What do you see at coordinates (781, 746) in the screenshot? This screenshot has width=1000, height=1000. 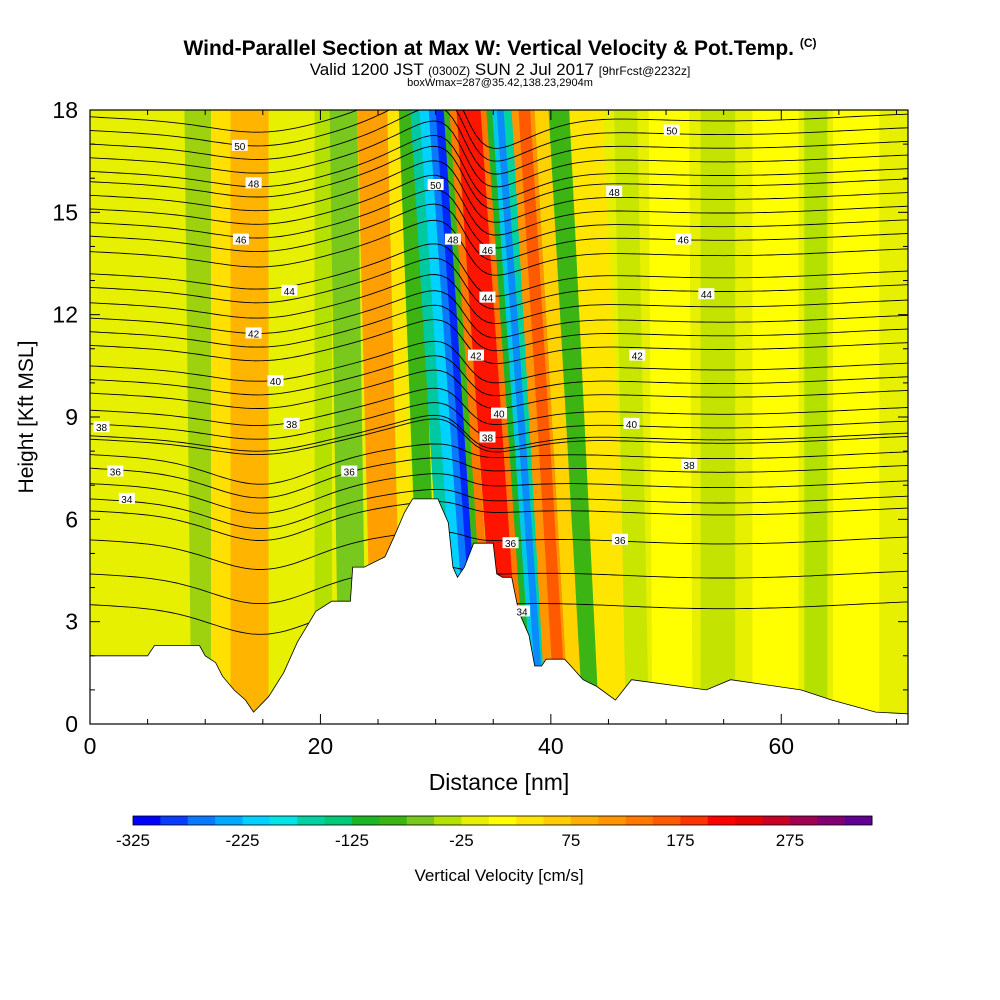 I see `x-tick-label: 60` at bounding box center [781, 746].